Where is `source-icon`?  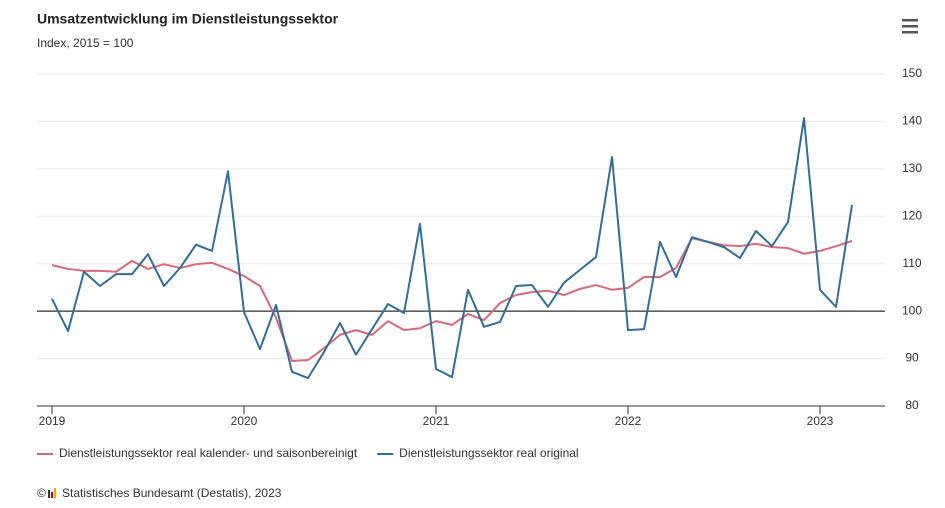
source-icon is located at coordinates (52, 493).